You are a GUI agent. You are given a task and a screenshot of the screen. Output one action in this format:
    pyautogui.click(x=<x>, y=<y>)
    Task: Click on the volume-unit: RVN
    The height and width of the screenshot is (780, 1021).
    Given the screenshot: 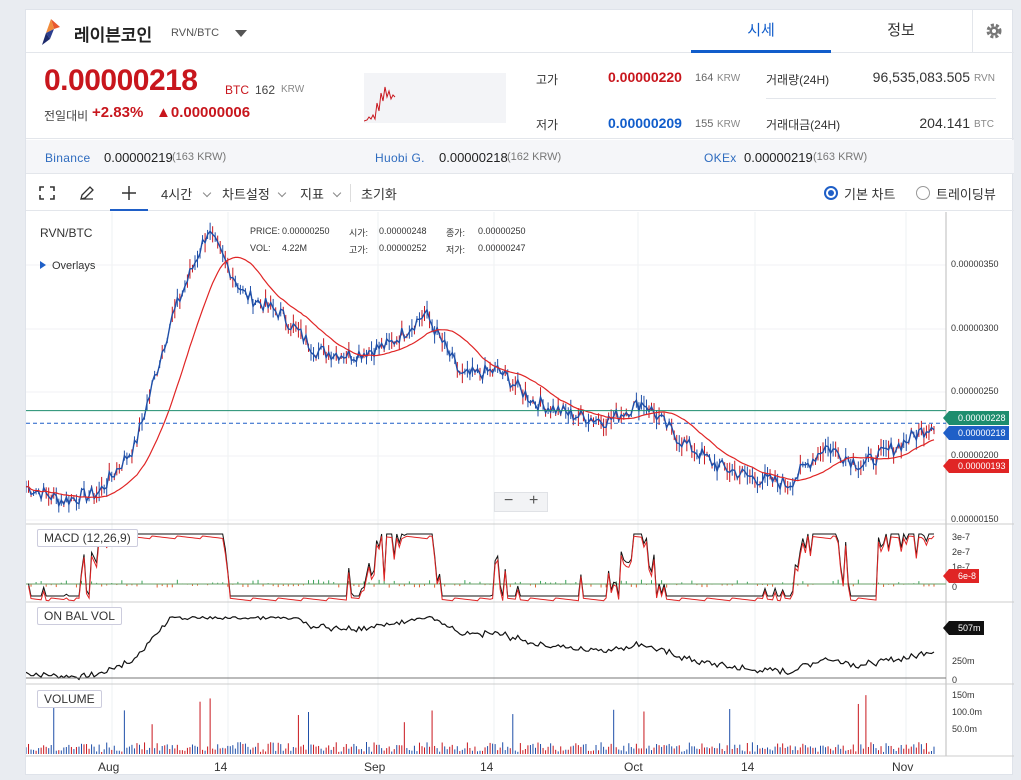 What is the action you would take?
    pyautogui.click(x=984, y=78)
    